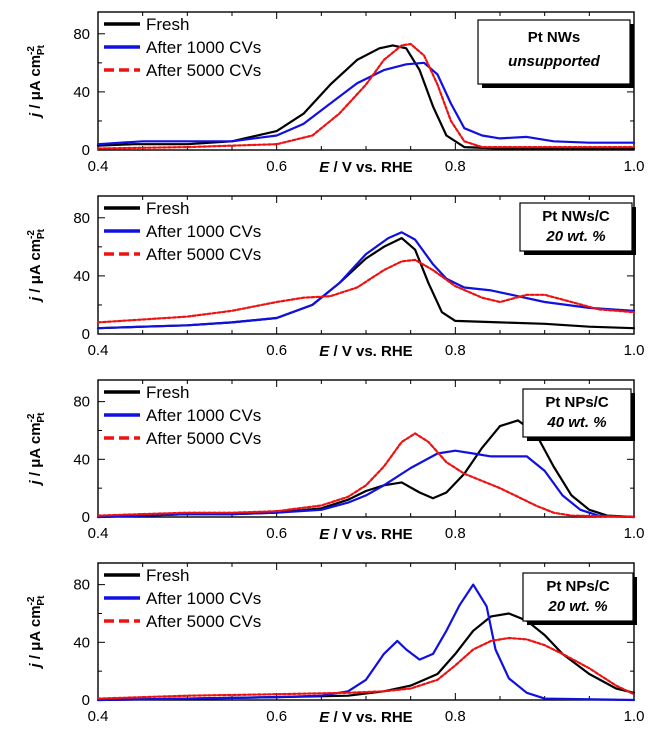 This screenshot has height=744, width=649. I want to click on panel-label-line2: unsupported, so click(554, 61).